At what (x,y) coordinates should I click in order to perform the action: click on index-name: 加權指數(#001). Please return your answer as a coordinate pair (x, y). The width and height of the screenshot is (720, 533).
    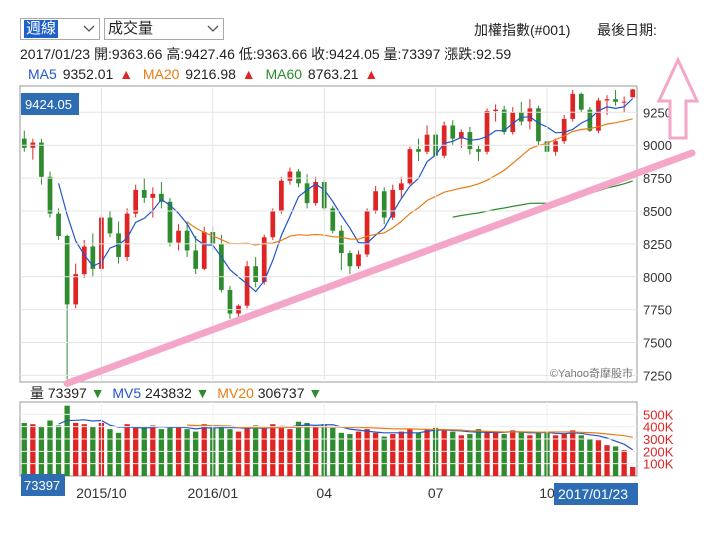
    Looking at the image, I should click on (522, 30).